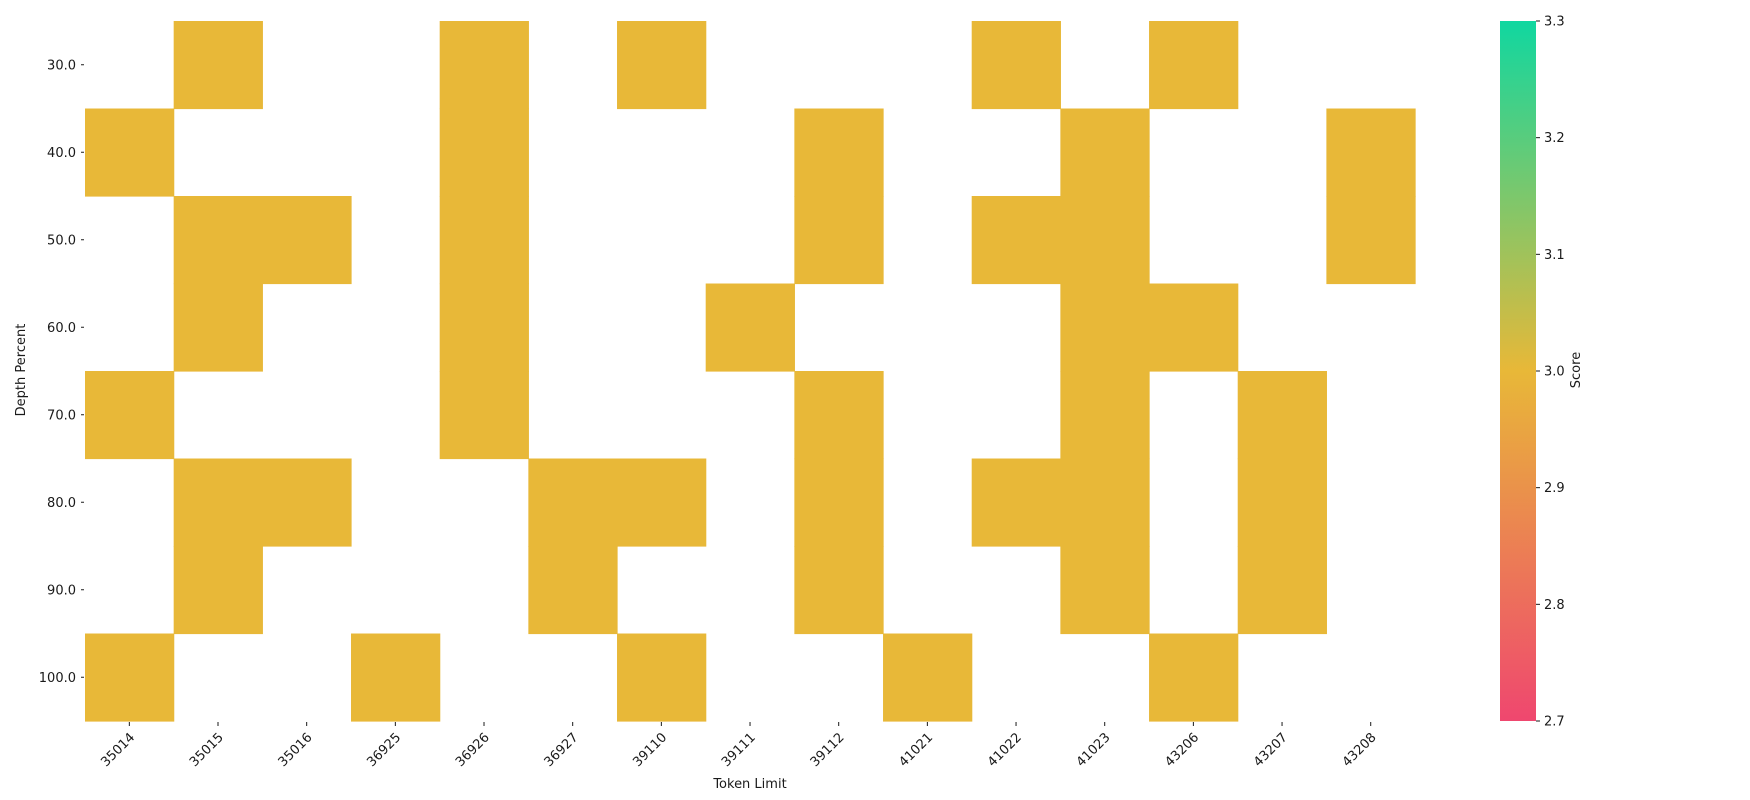 The image size is (1750, 800). Describe the element at coordinates (1554, 255) in the screenshot. I see `colorbar-tick-label: 3.1` at that location.